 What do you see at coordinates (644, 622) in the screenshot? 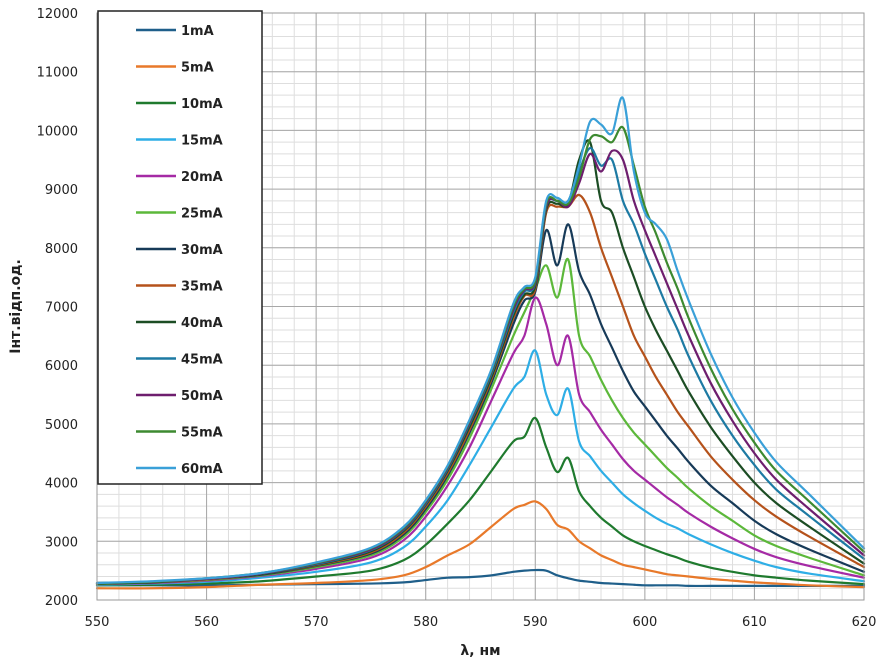
I see `x-tick-label: 600` at bounding box center [644, 622].